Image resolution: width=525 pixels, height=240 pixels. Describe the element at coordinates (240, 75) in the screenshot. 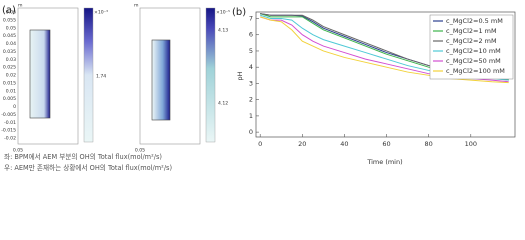

I see `y-axis-label: pH` at that location.